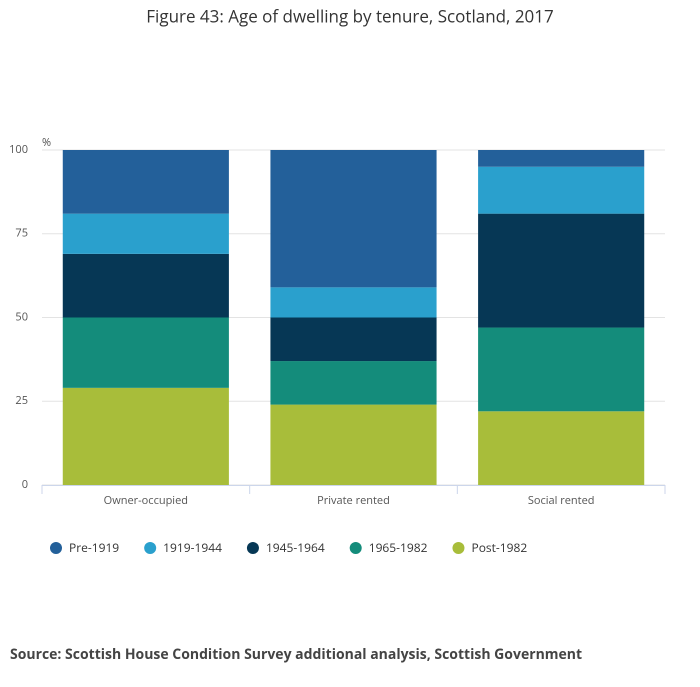 The height and width of the screenshot is (687, 700). Describe the element at coordinates (561, 500) in the screenshot. I see `x-tick-label: Social rented` at that location.